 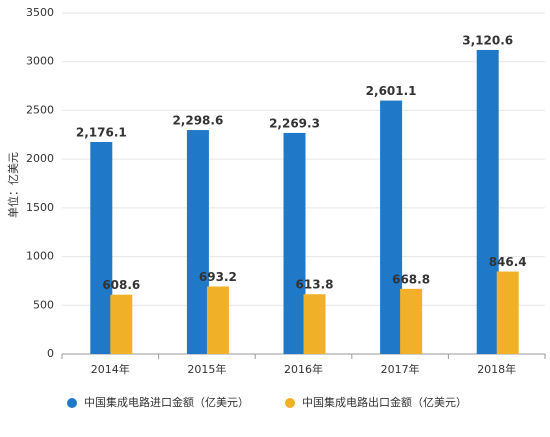 What do you see at coordinates (197, 121) in the screenshot?
I see `value-label: 2,298.6` at bounding box center [197, 121].